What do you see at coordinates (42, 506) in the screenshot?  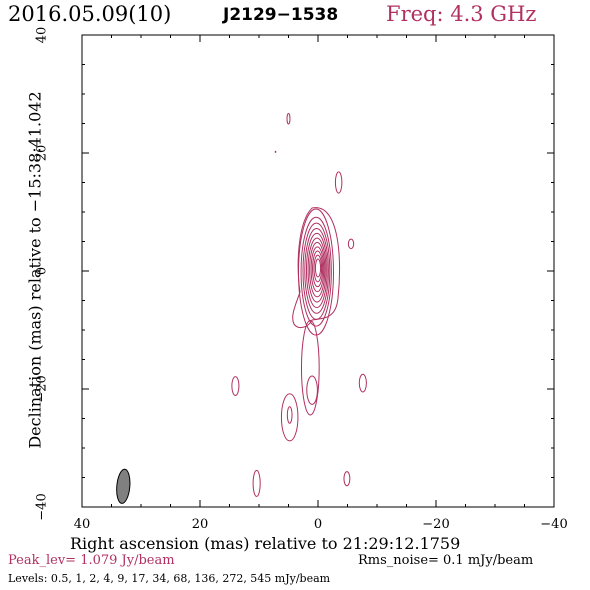 I see `y-tick-label: −40` at bounding box center [42, 506].